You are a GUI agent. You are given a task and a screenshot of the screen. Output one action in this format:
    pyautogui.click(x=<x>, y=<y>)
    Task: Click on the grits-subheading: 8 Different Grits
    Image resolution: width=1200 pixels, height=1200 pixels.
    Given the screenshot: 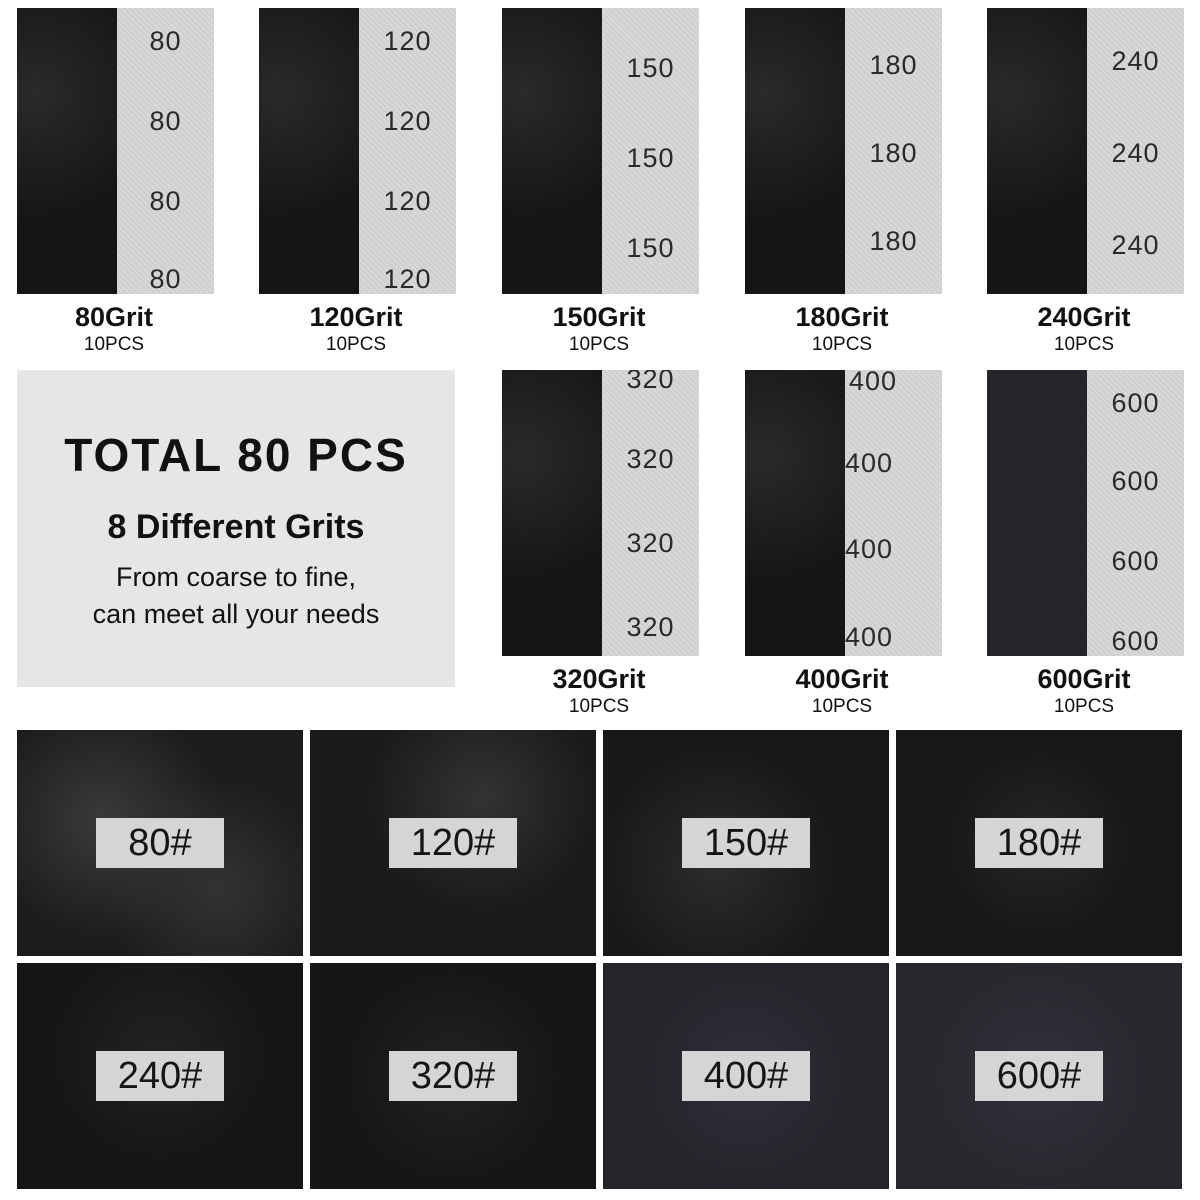 What is the action you would take?
    pyautogui.click(x=236, y=527)
    